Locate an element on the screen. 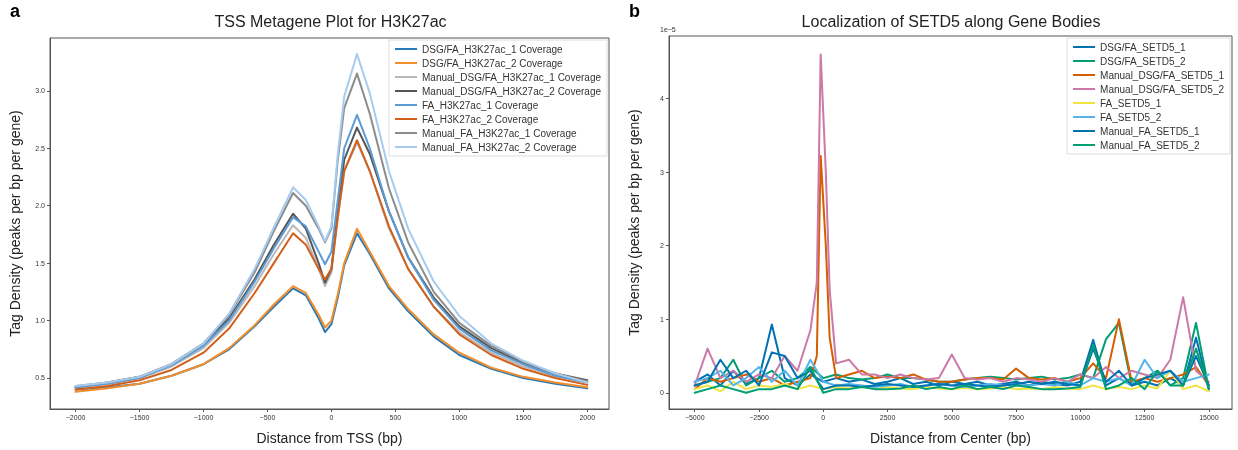  legend-label: Manual_FA_SETD5_2 is located at coordinates (1150, 145).